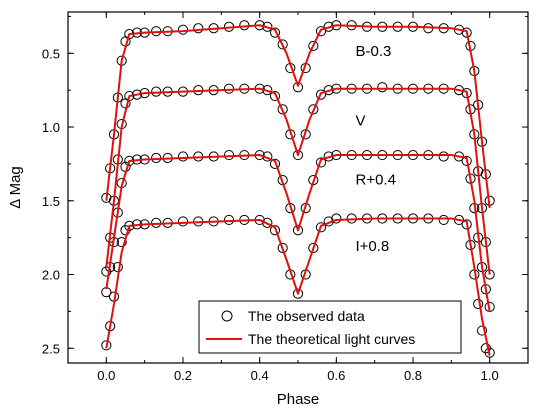  I want to click on x-tick-label: 1.0, so click(490, 375).